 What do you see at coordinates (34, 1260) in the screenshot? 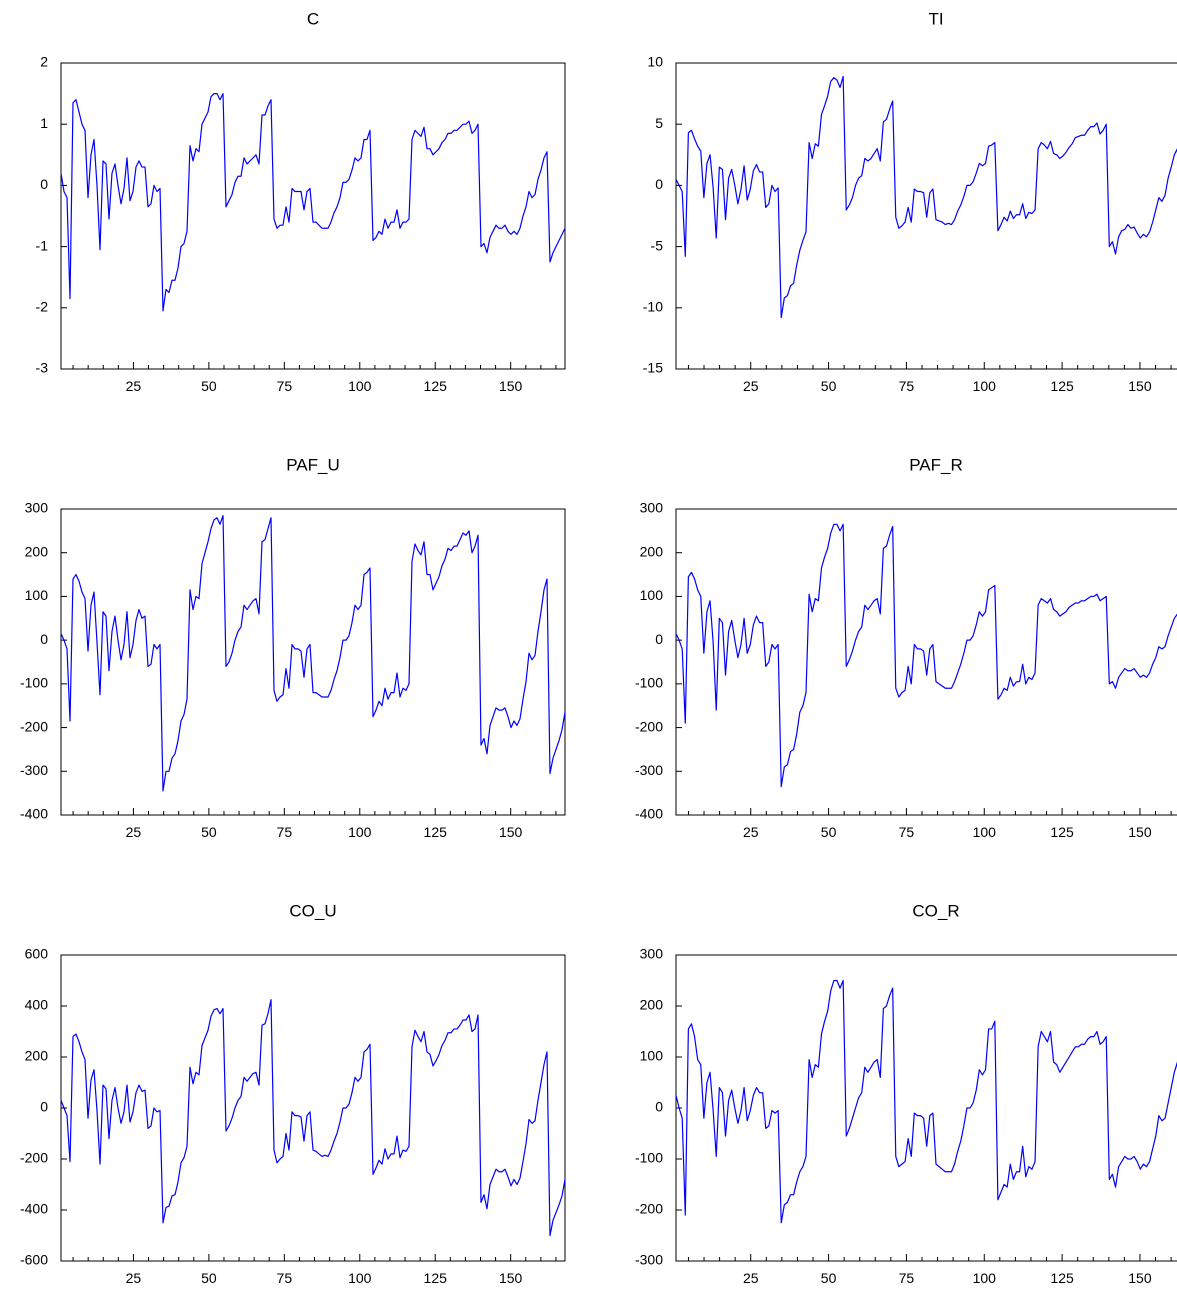
I see `y-tick-label: -600` at bounding box center [34, 1260].